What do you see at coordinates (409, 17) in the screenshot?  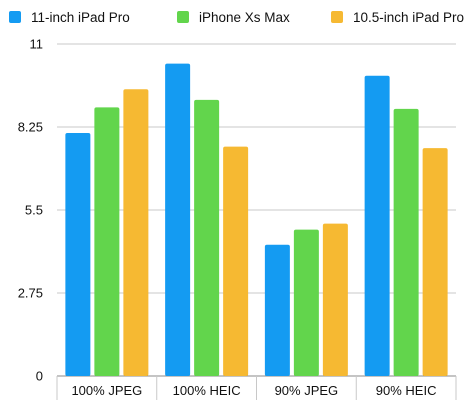 I see `legend-label-series-3: 10.5-inch iPad Pro` at bounding box center [409, 17].